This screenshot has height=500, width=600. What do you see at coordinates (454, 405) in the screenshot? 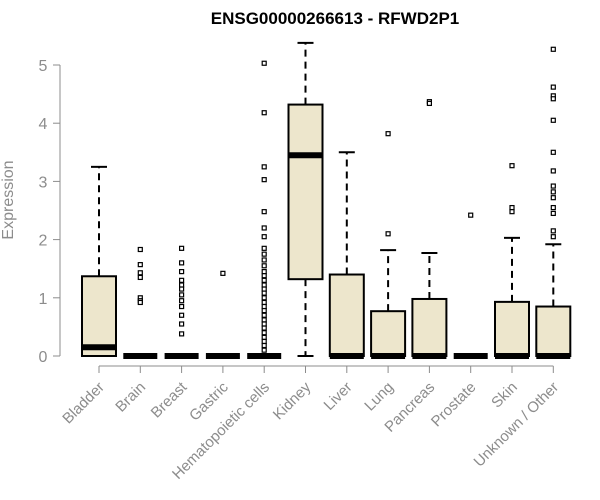
I see `x-tick-label: Prostate` at bounding box center [454, 405].